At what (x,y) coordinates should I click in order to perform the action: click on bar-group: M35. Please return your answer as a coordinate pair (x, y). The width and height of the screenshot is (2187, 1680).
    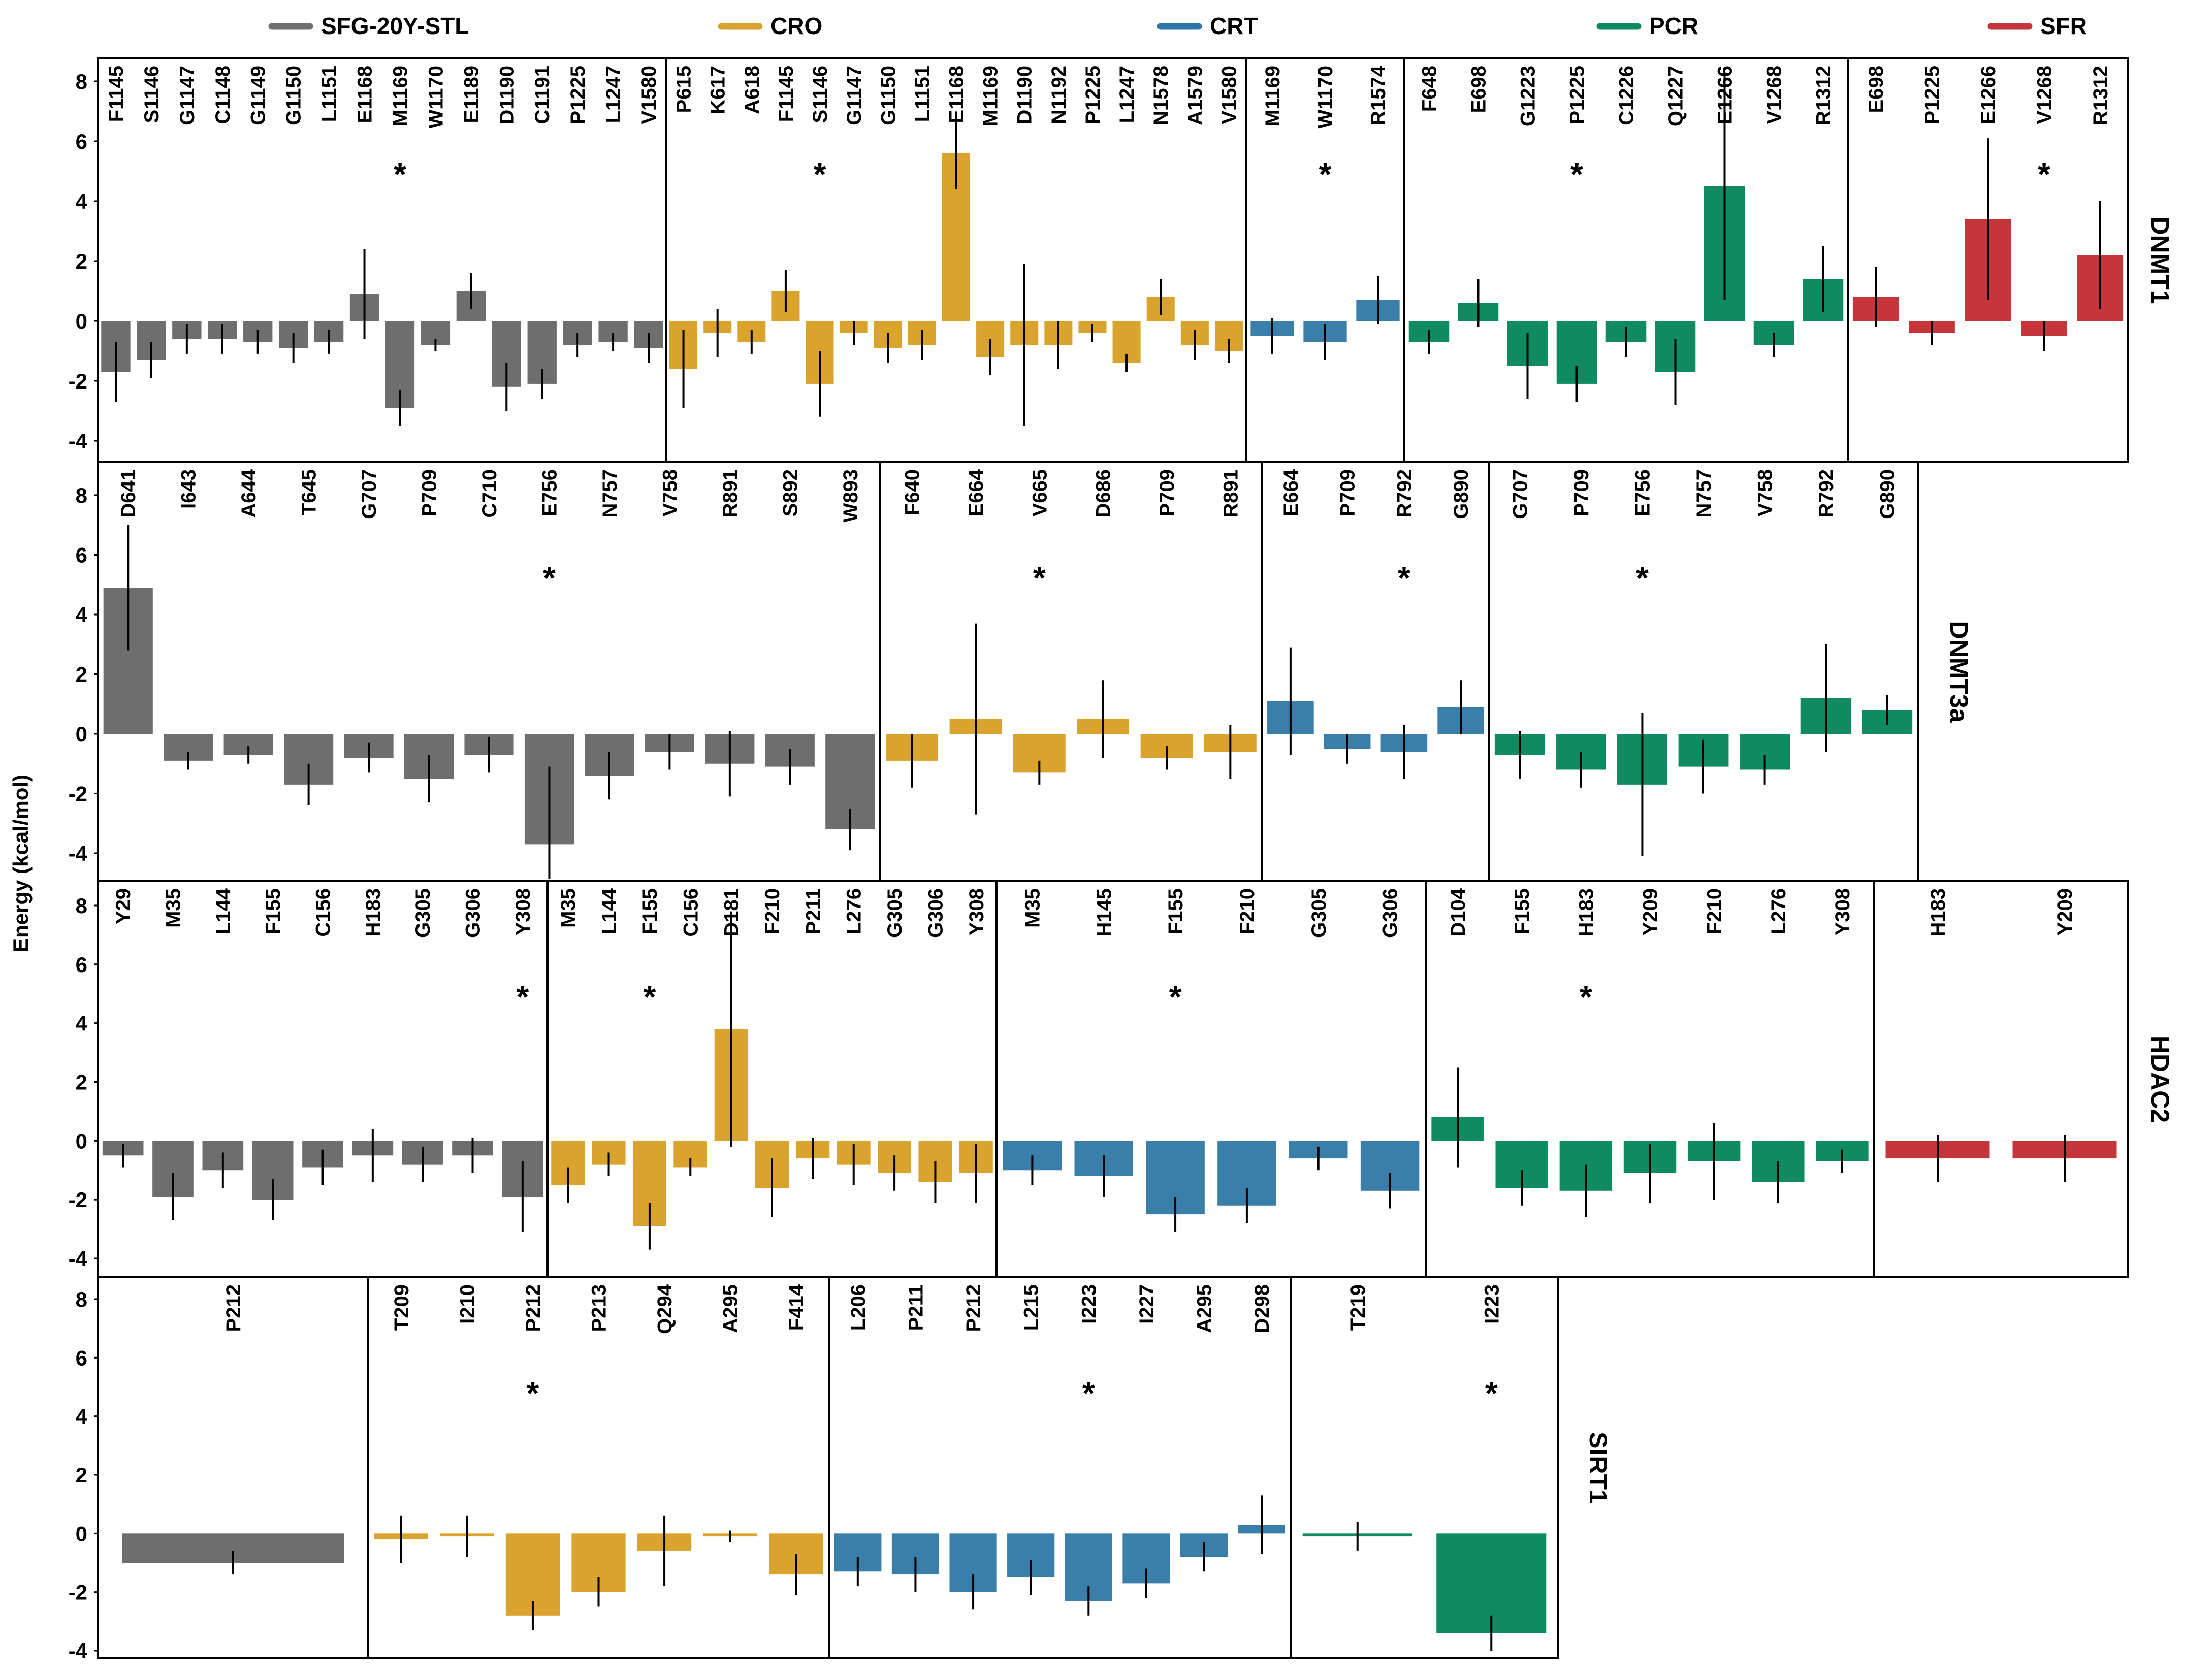
    Looking at the image, I should click on (173, 1054).